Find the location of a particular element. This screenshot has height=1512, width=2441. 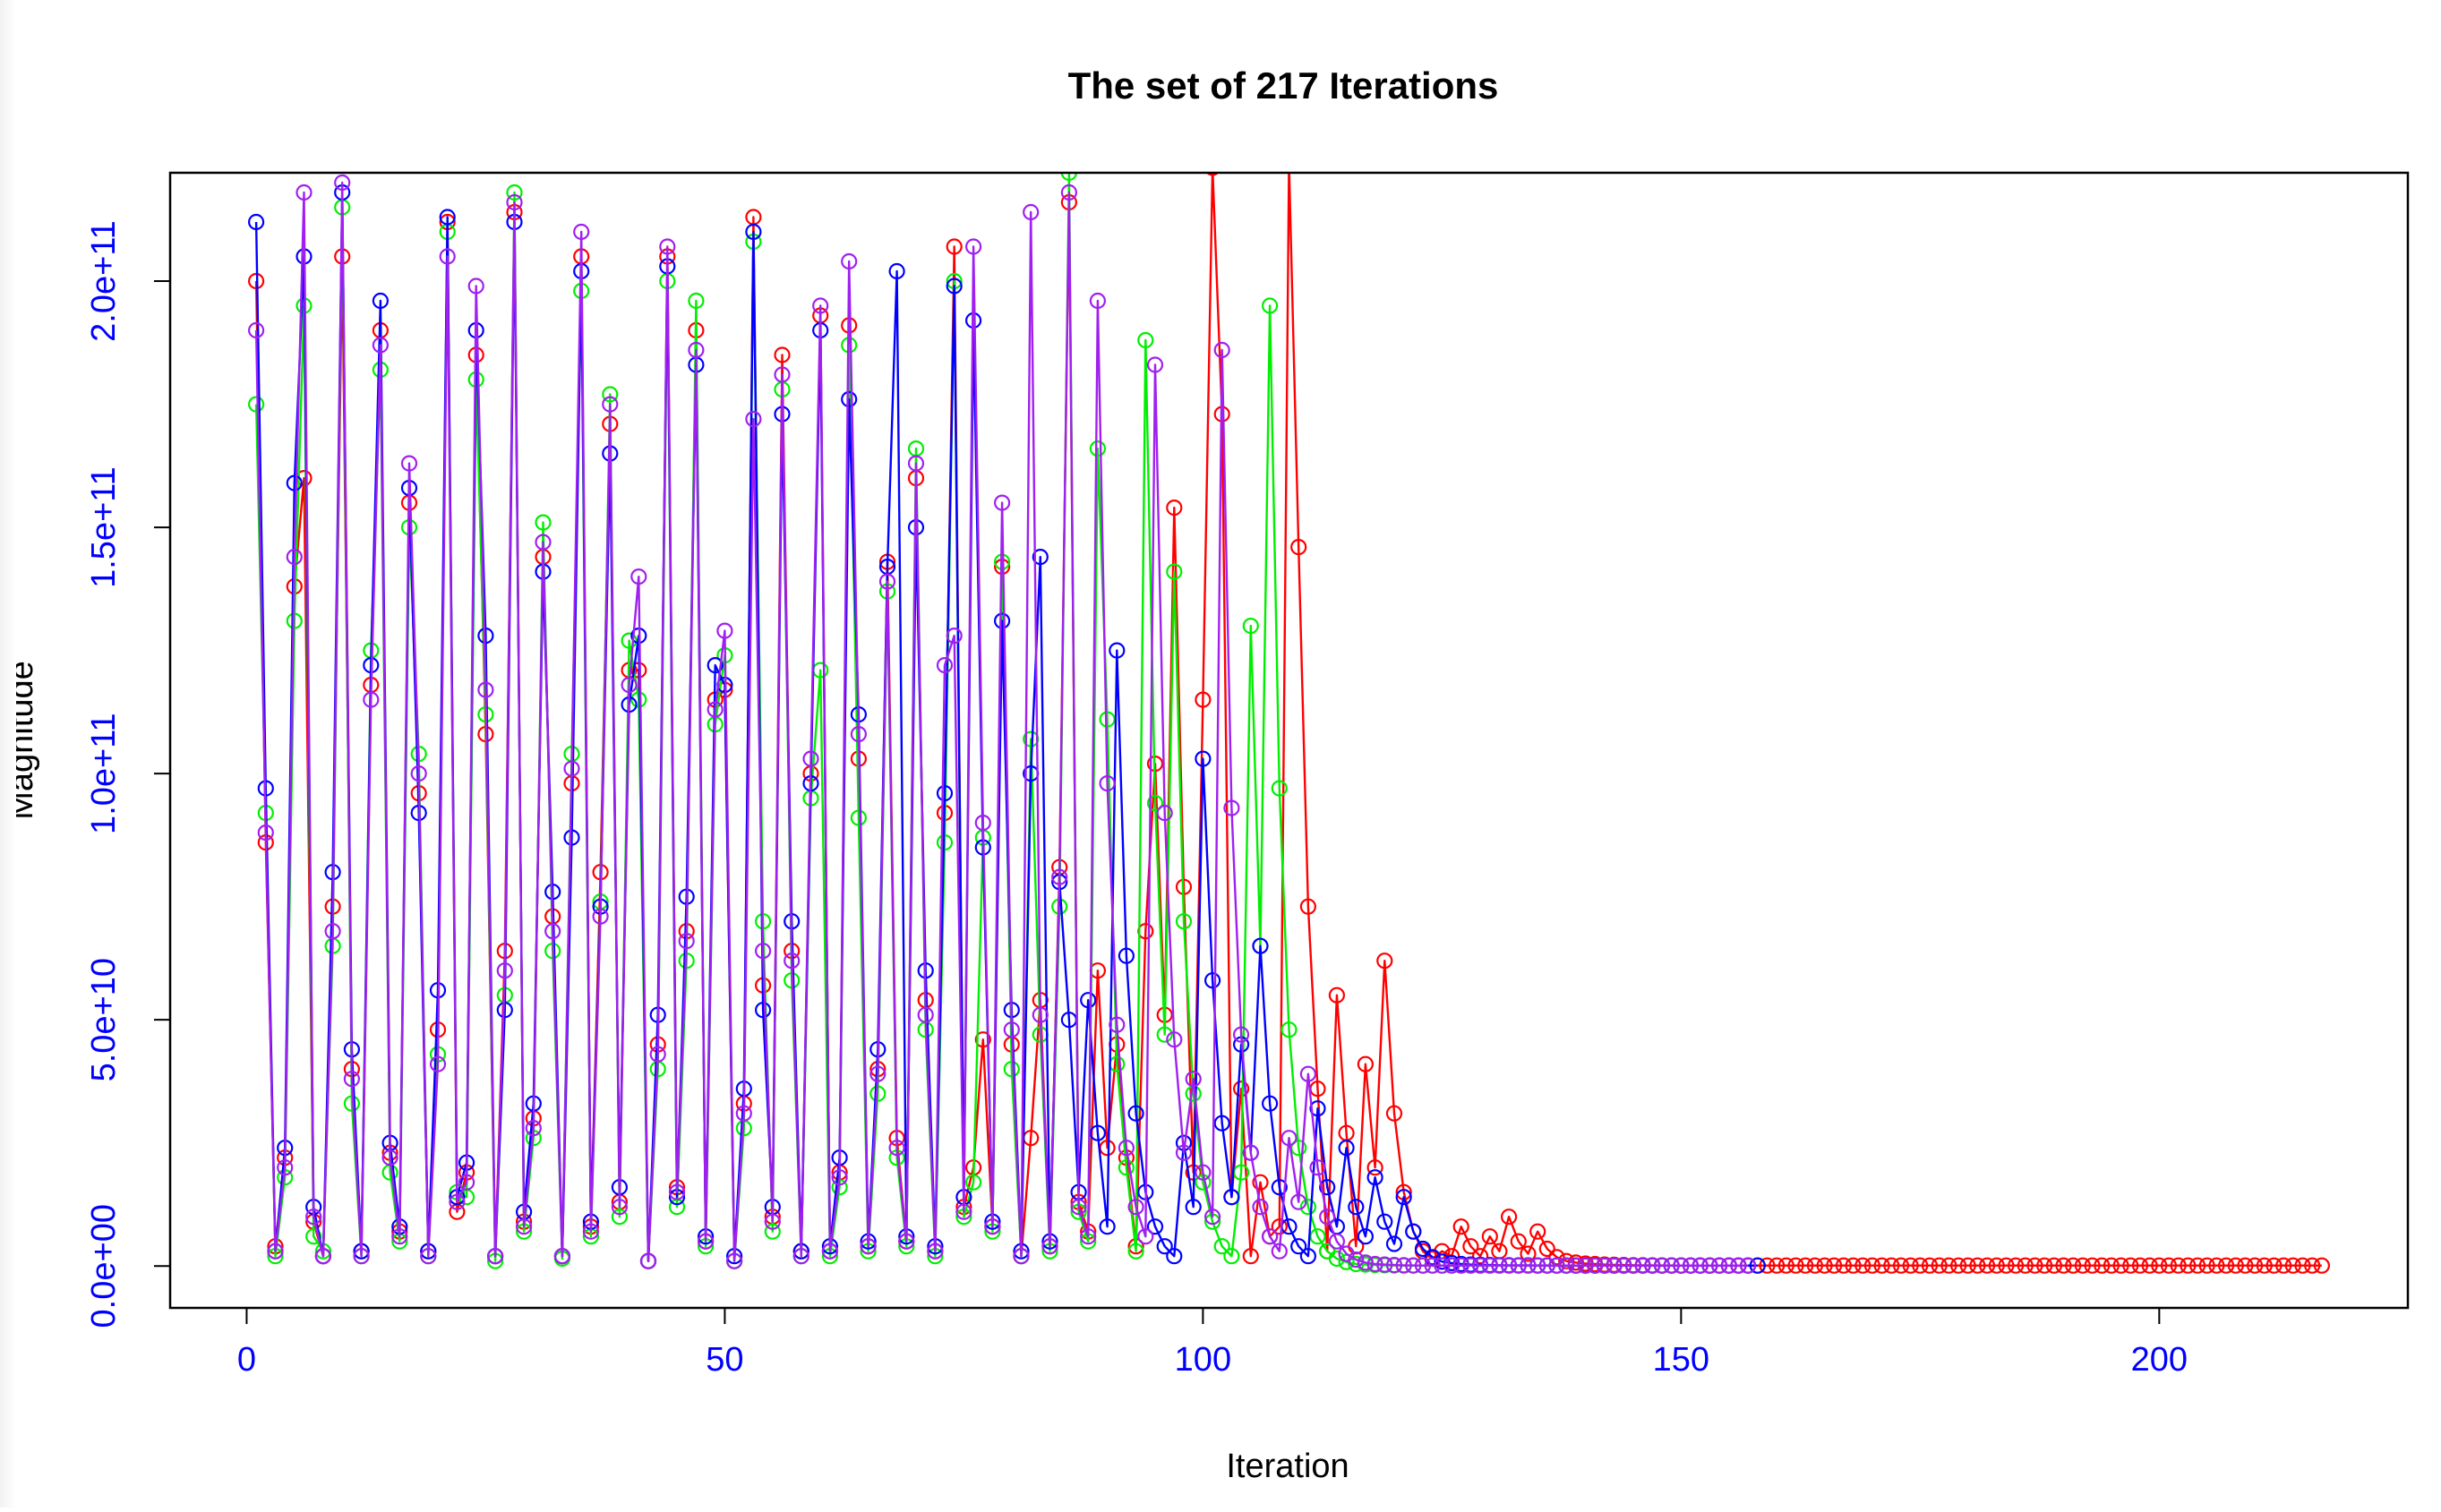

x-tick-label: 200 is located at coordinates (2159, 1360).